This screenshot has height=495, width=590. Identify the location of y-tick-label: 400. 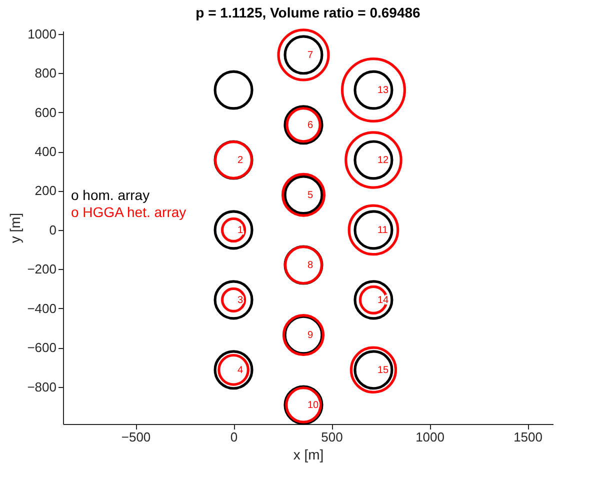
(45, 152).